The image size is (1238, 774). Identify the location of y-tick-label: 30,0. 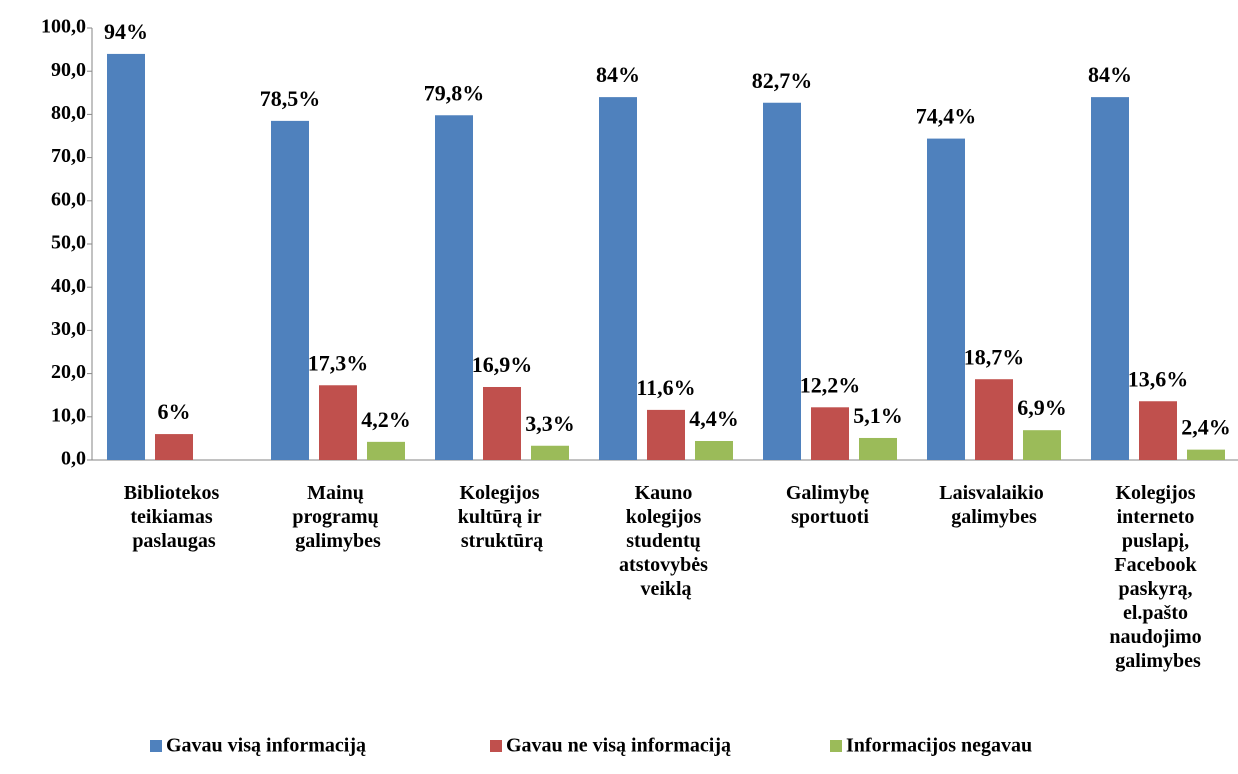
(68, 329).